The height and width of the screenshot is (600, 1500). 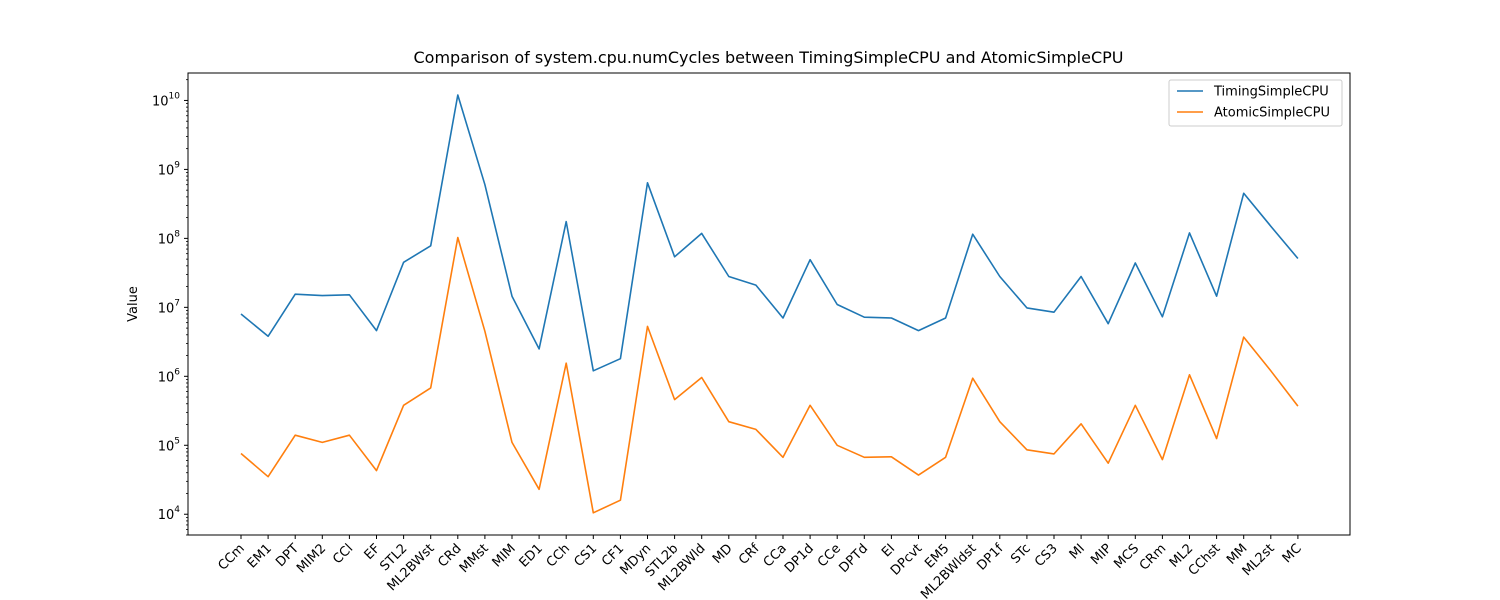 What do you see at coordinates (888, 550) in the screenshot?
I see `x-tick-label-24: EI` at bounding box center [888, 550].